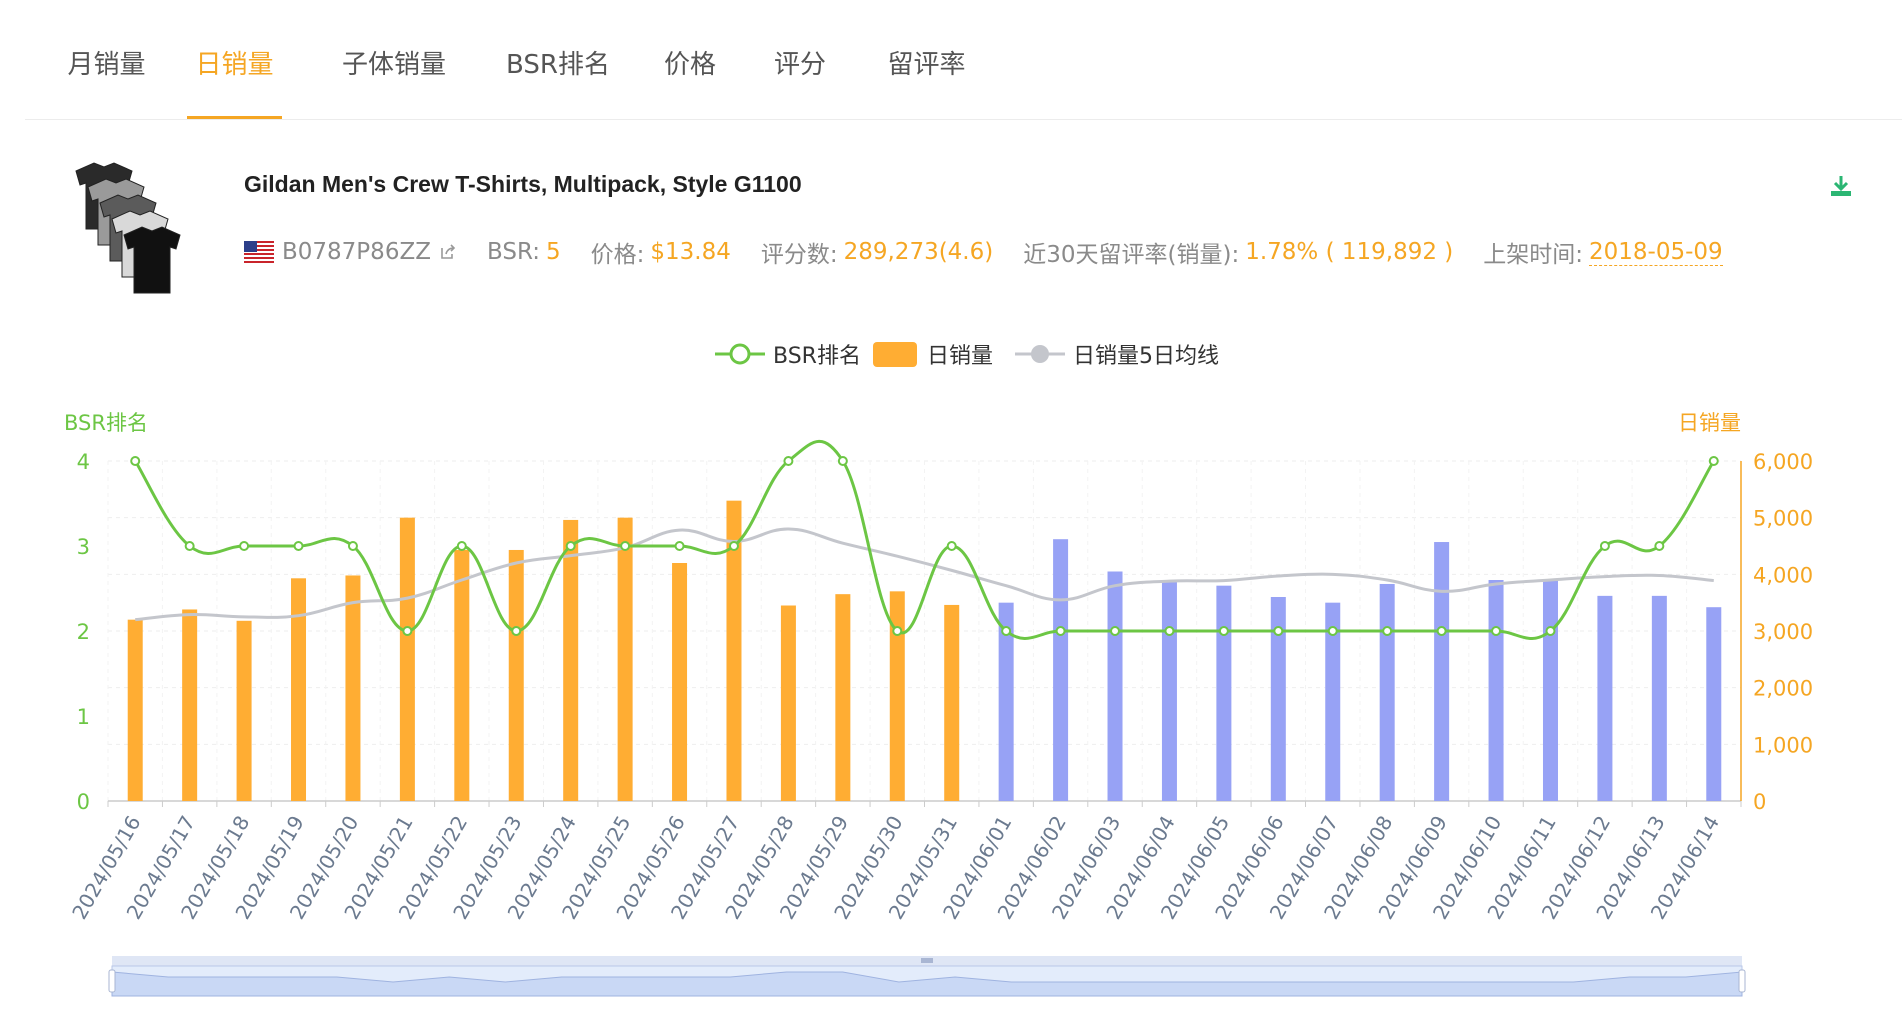 This screenshot has width=1902, height=1030. I want to click on tab-1: 日销量, so click(234, 81).